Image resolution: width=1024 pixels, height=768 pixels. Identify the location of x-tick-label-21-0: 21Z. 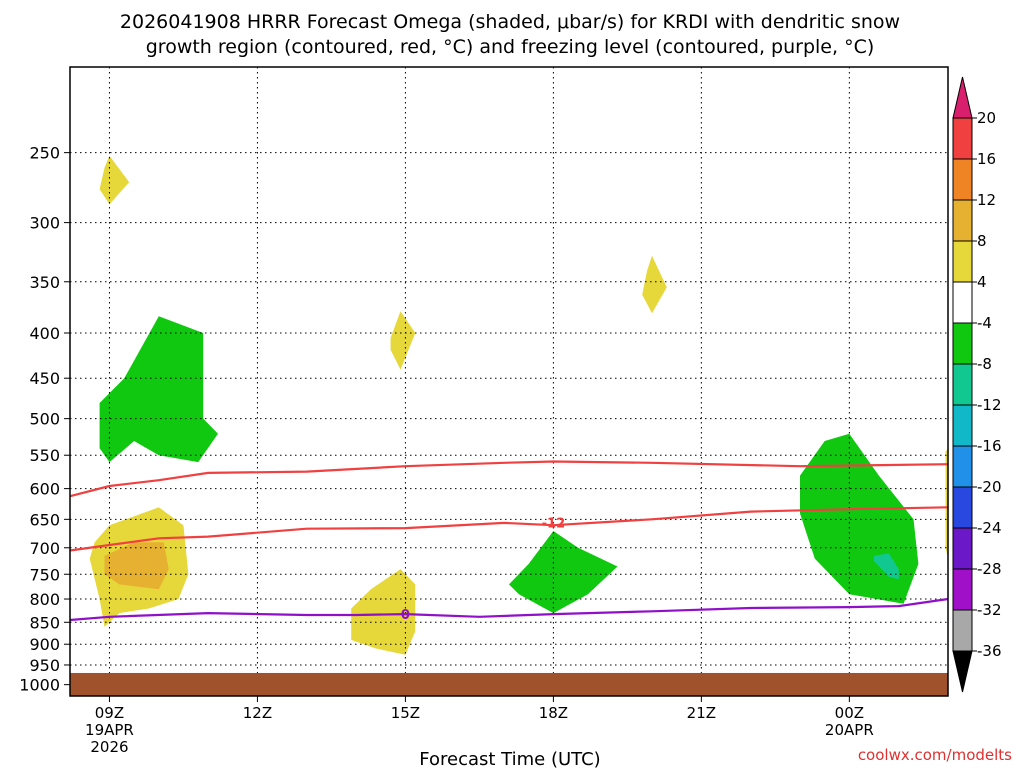
(701, 713).